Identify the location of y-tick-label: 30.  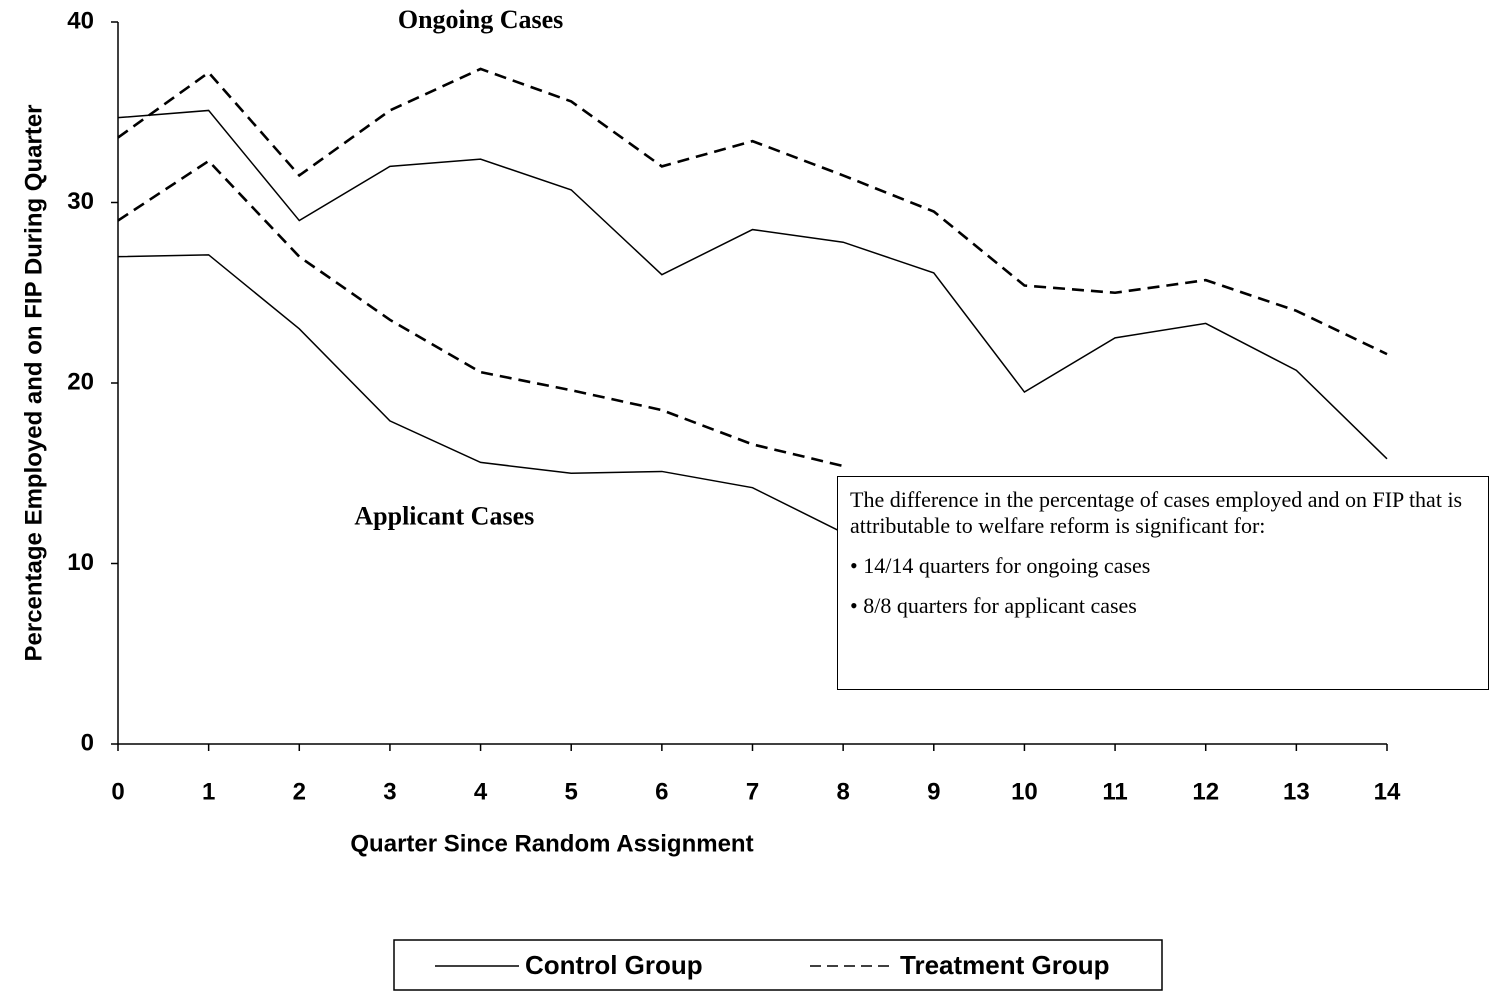
(80, 201).